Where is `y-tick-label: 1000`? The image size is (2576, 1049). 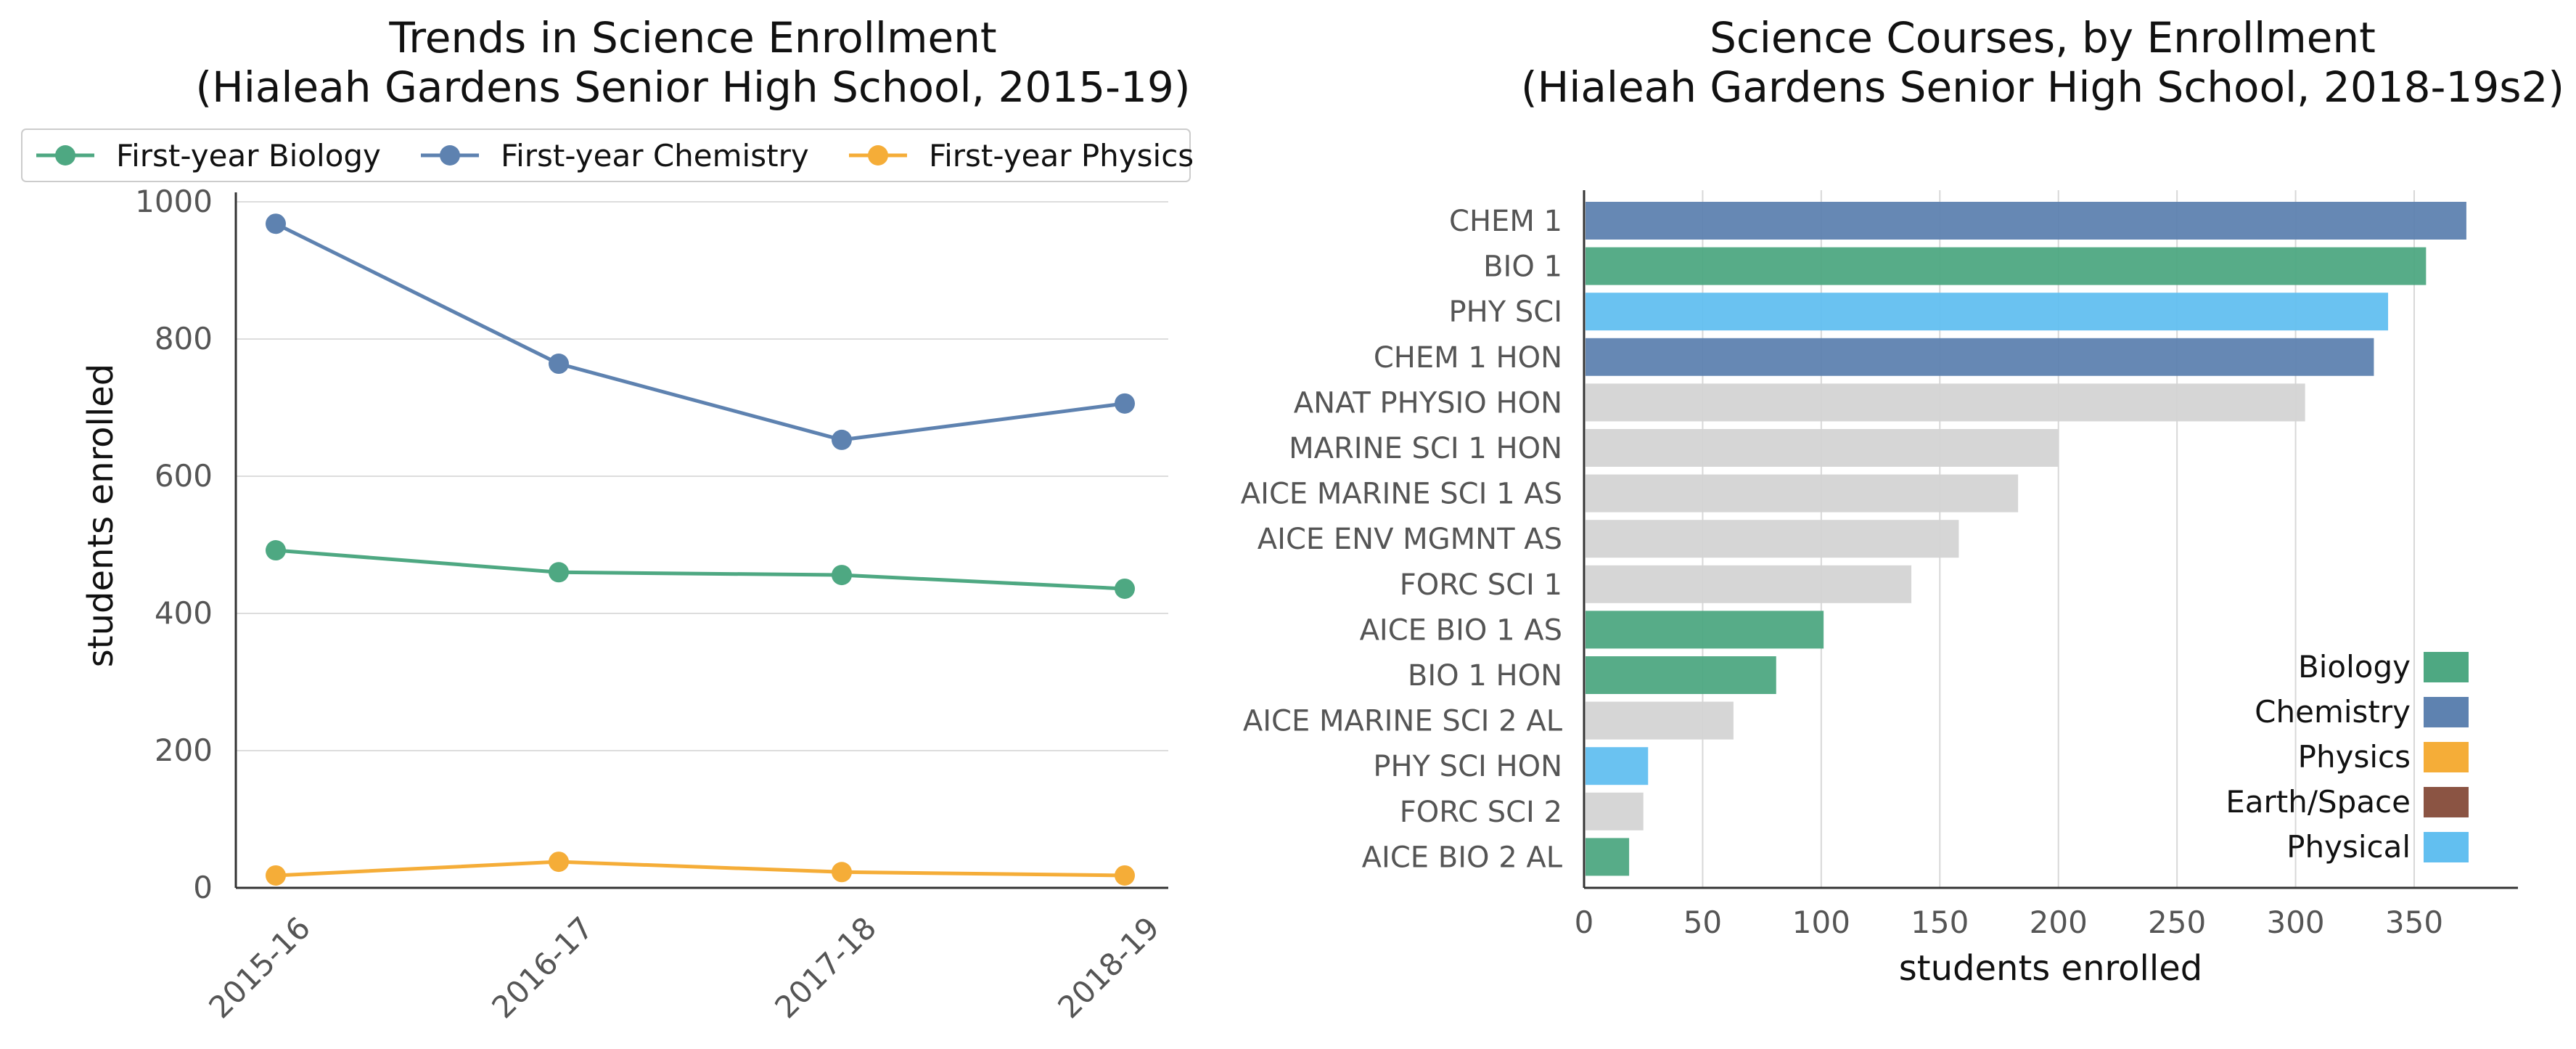 y-tick-label: 1000 is located at coordinates (174, 201).